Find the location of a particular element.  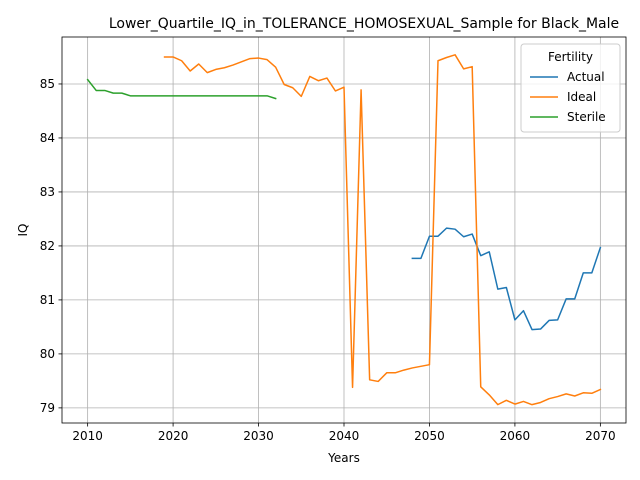

y-tick-label: 83 is located at coordinates (47, 192).